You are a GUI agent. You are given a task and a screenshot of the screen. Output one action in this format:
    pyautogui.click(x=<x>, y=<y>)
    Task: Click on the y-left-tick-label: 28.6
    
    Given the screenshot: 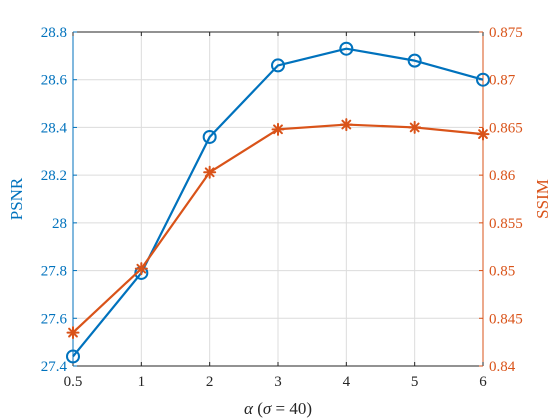 What is the action you would take?
    pyautogui.click(x=54, y=81)
    